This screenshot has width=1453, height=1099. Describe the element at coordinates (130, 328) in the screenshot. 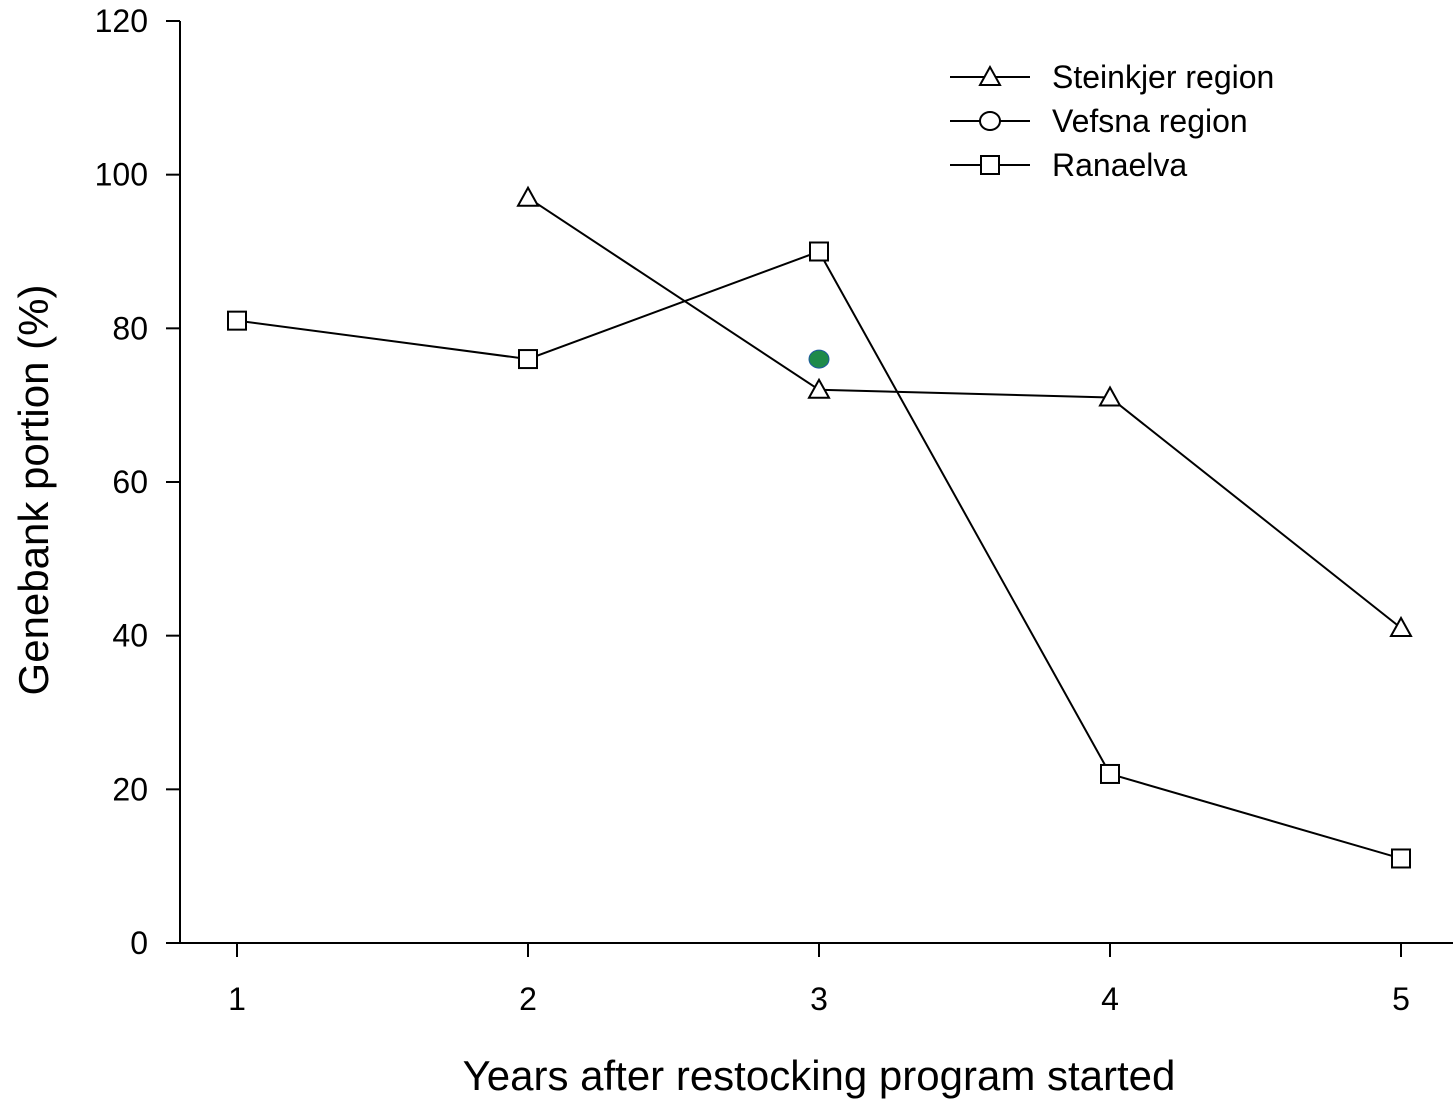

I see `y-tick-label: 80` at that location.